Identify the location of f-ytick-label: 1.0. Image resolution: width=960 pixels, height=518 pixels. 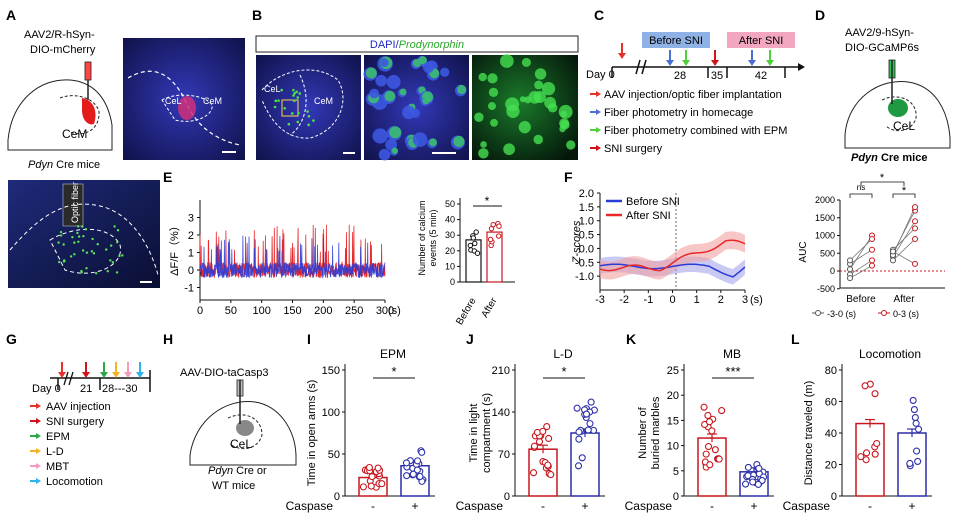
(586, 222).